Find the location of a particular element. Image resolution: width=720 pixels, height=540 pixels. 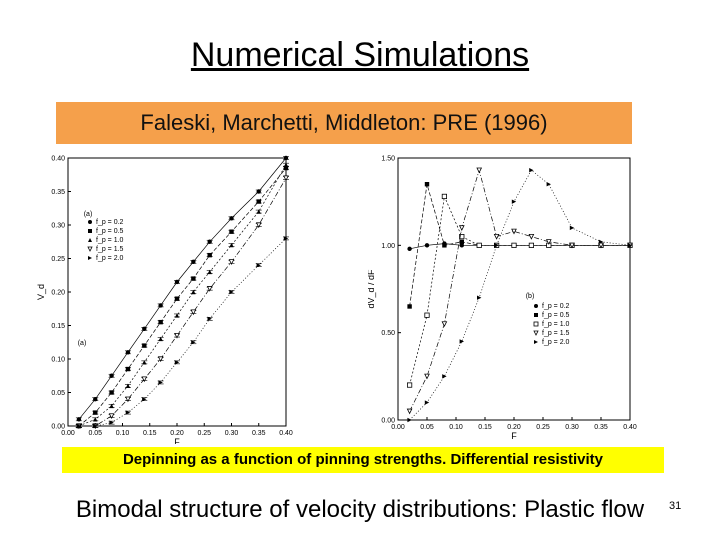

legend-entry: f_p = 1.0 is located at coordinates (110, 240).